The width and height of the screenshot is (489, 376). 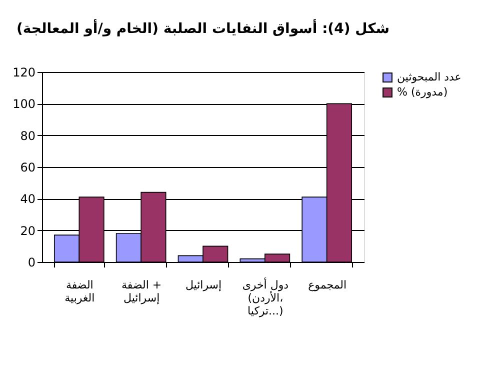 I want to click on x-tick-label: دول أخرى (الأردن، تركيا...), so click(x=265, y=298).